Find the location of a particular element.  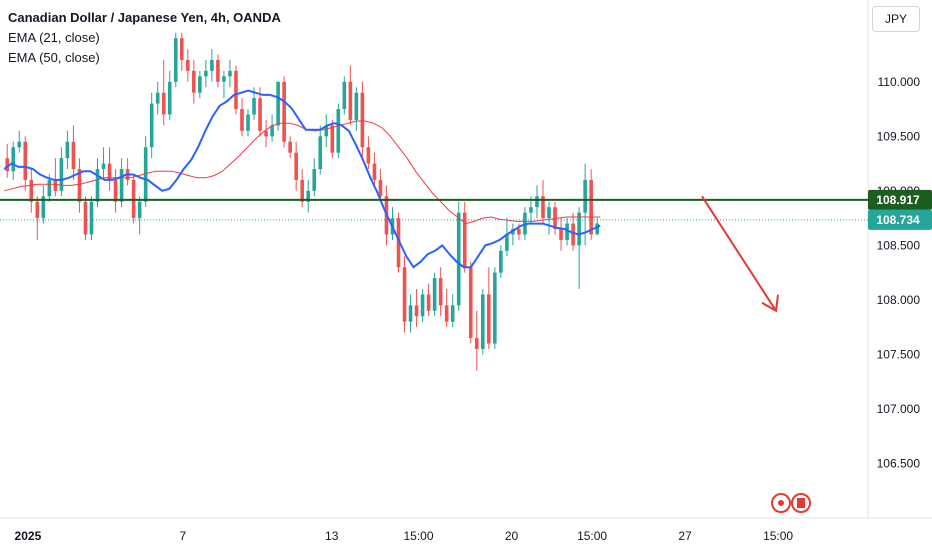

y-tick-label: 109.500 is located at coordinates (899, 136).